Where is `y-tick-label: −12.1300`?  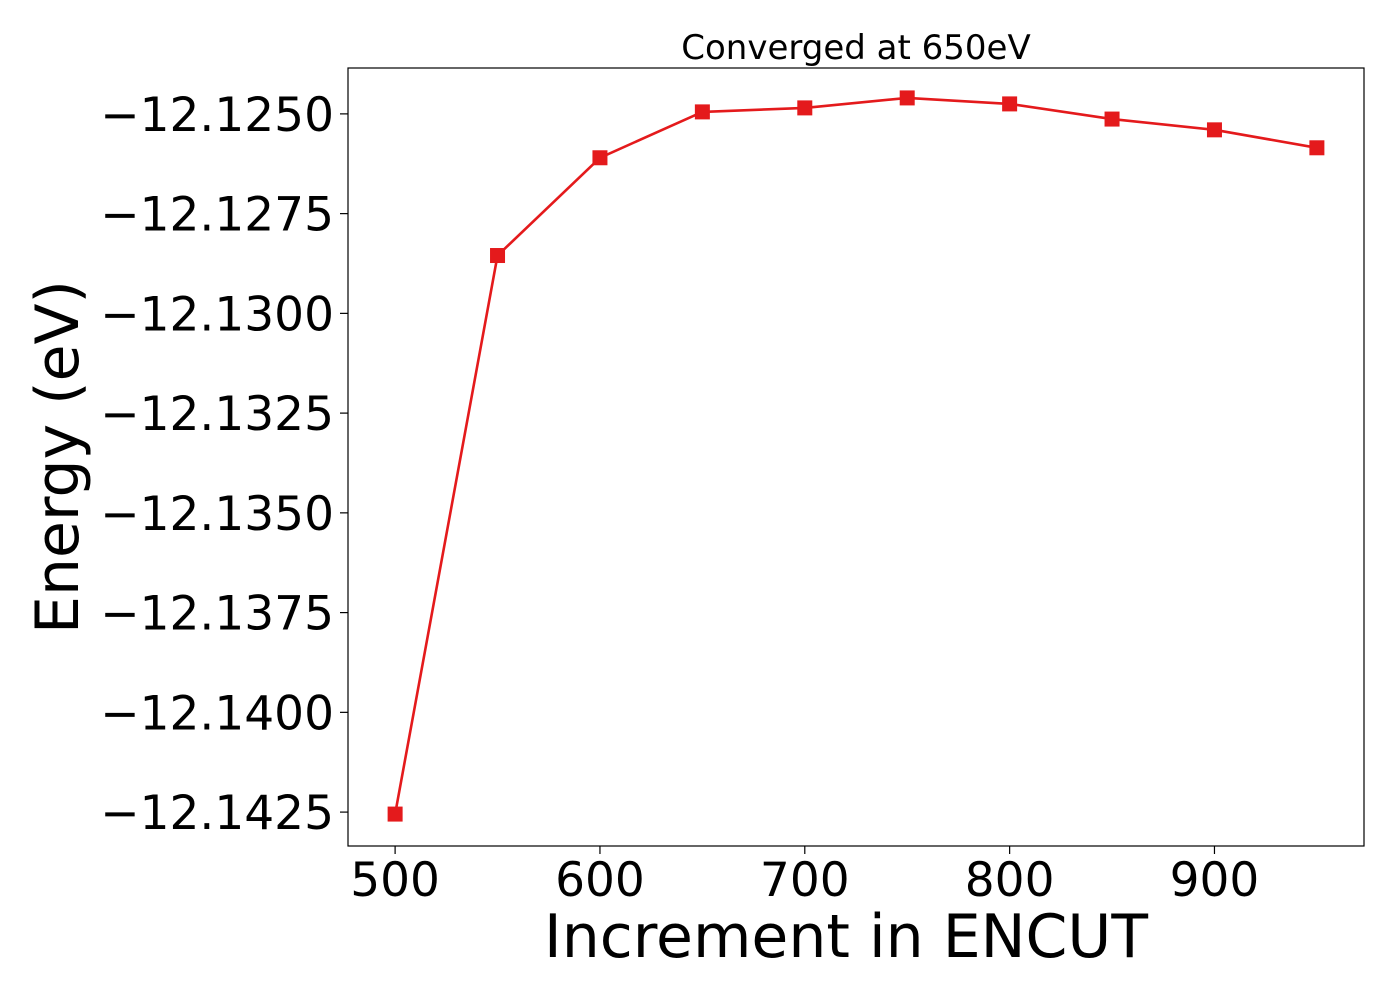 y-tick-label: −12.1300 is located at coordinates (217, 314).